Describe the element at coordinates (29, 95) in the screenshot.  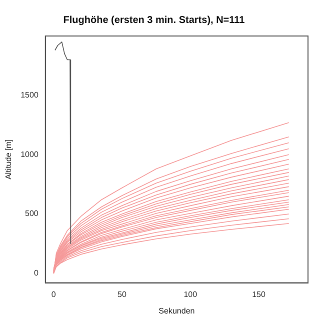
I see `y-tick-label: 1500` at that location.